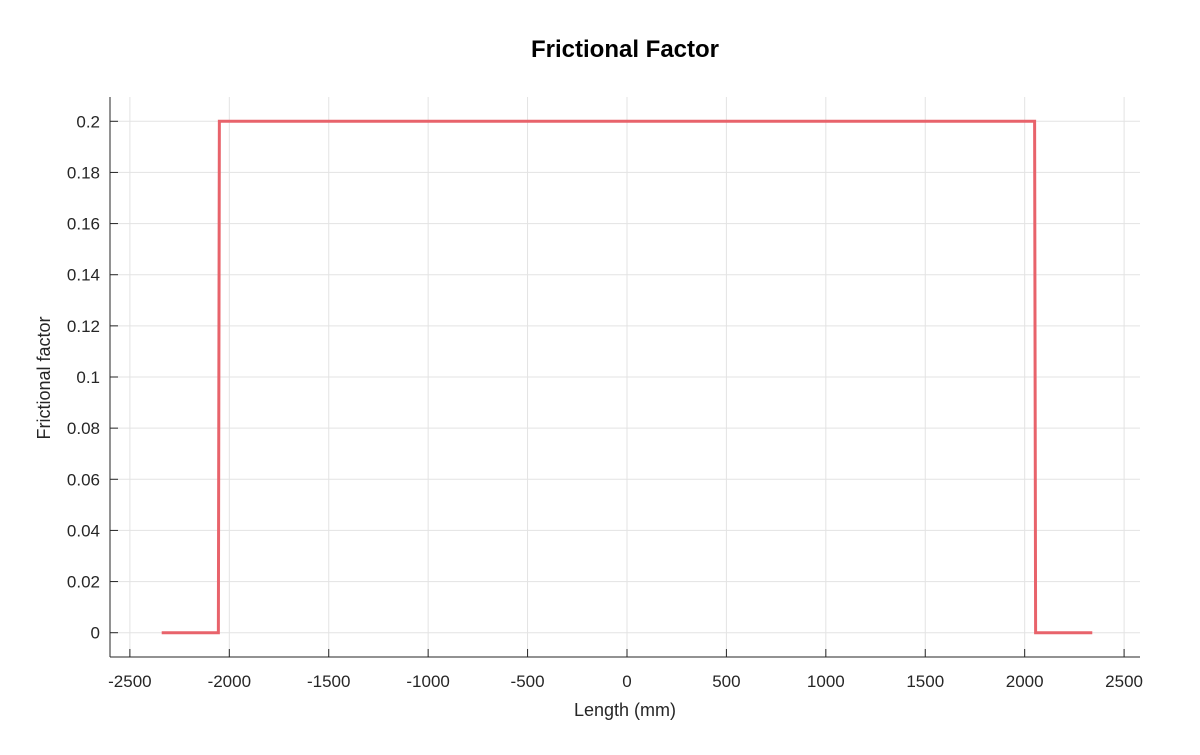  What do you see at coordinates (626, 681) in the screenshot?
I see `x-tick-label: 0` at bounding box center [626, 681].